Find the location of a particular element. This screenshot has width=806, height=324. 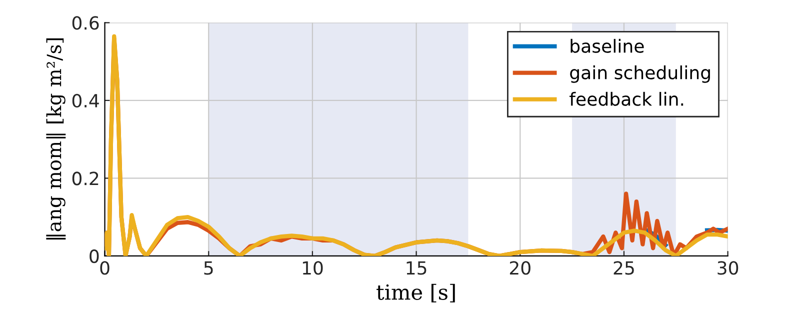

x-axis-title: time [s] is located at coordinates (415, 293).